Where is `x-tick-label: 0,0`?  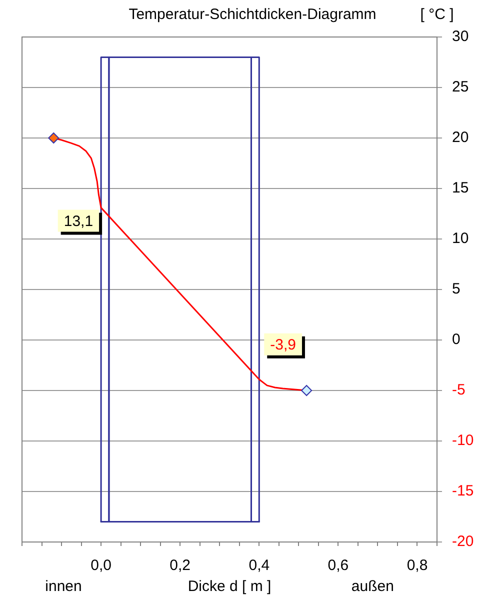 x-tick-label: 0,0 is located at coordinates (101, 565).